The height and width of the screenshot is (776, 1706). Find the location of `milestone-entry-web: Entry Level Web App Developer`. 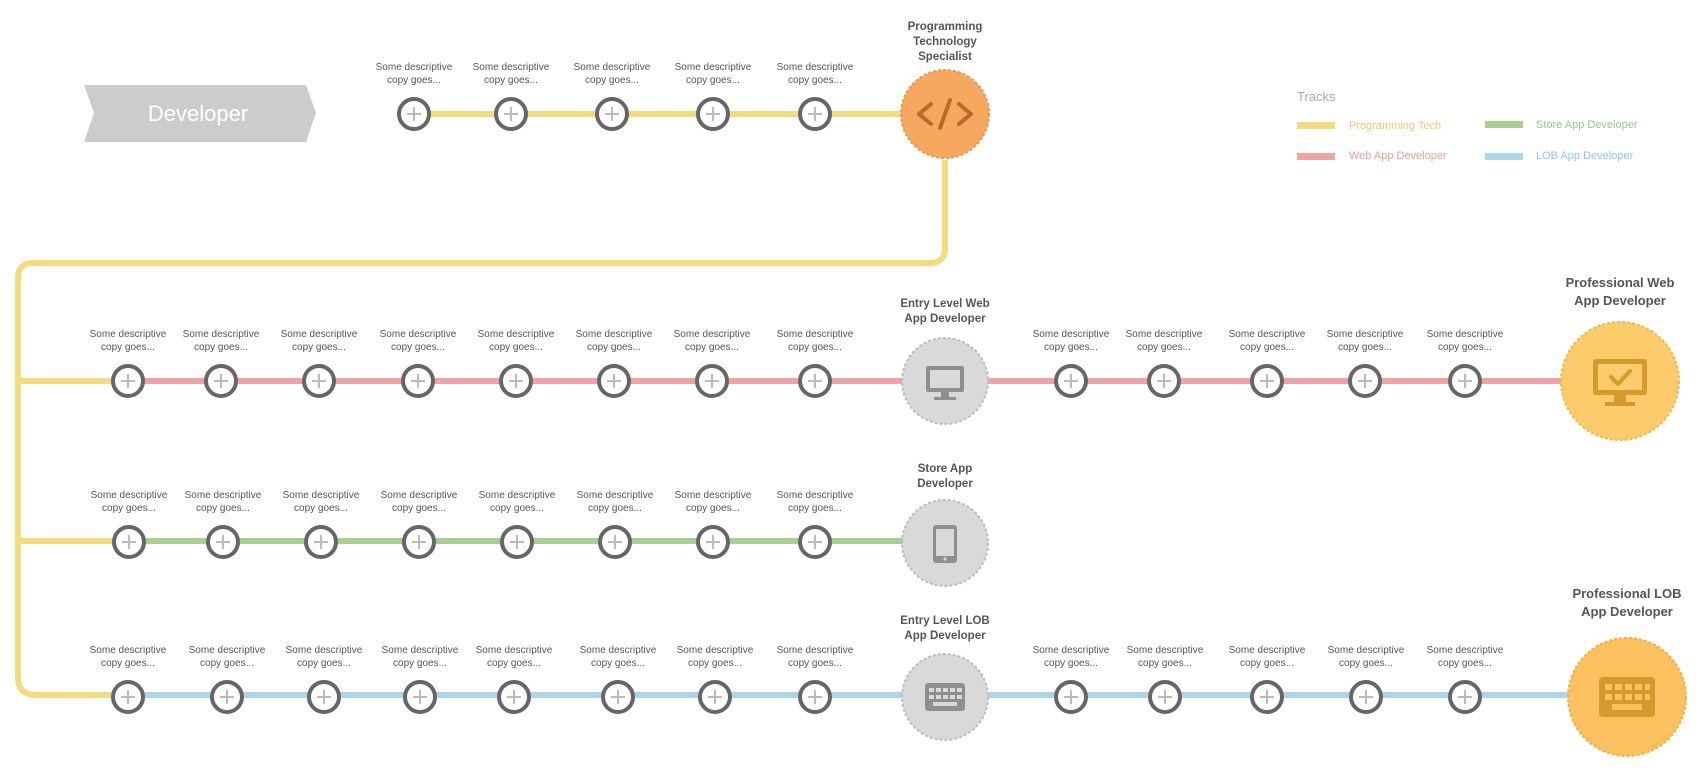

milestone-entry-web: Entry Level Web App Developer is located at coordinates (945, 361).